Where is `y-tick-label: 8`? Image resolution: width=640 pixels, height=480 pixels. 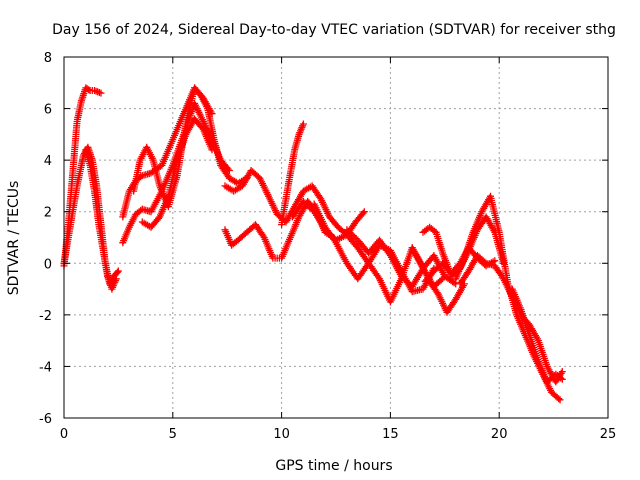
y-tick-label: 8 is located at coordinates (48, 58).